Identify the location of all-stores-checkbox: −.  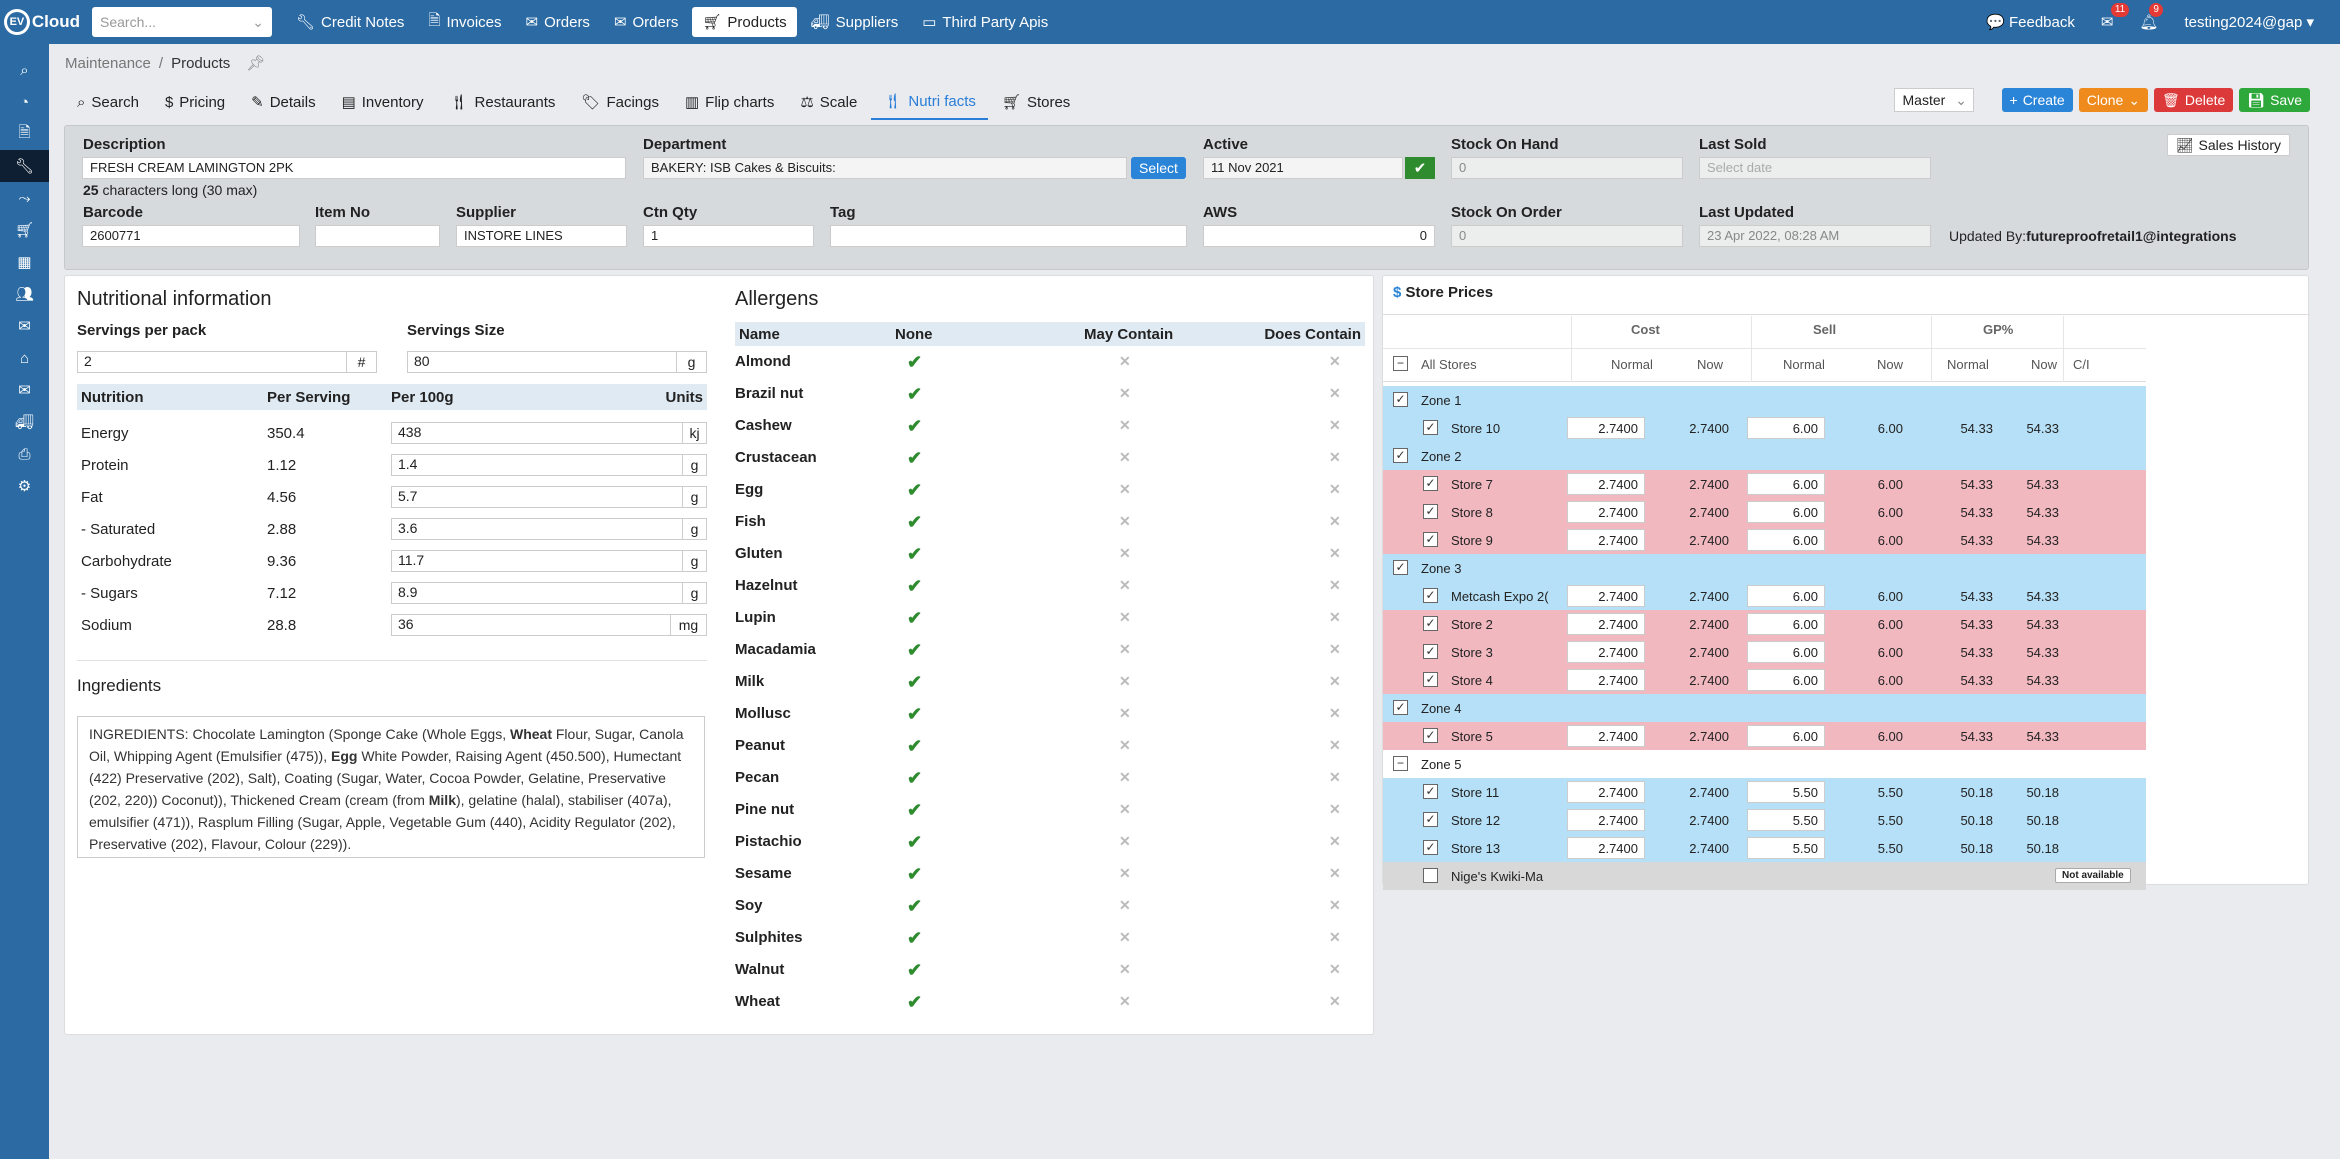
(1400, 363).